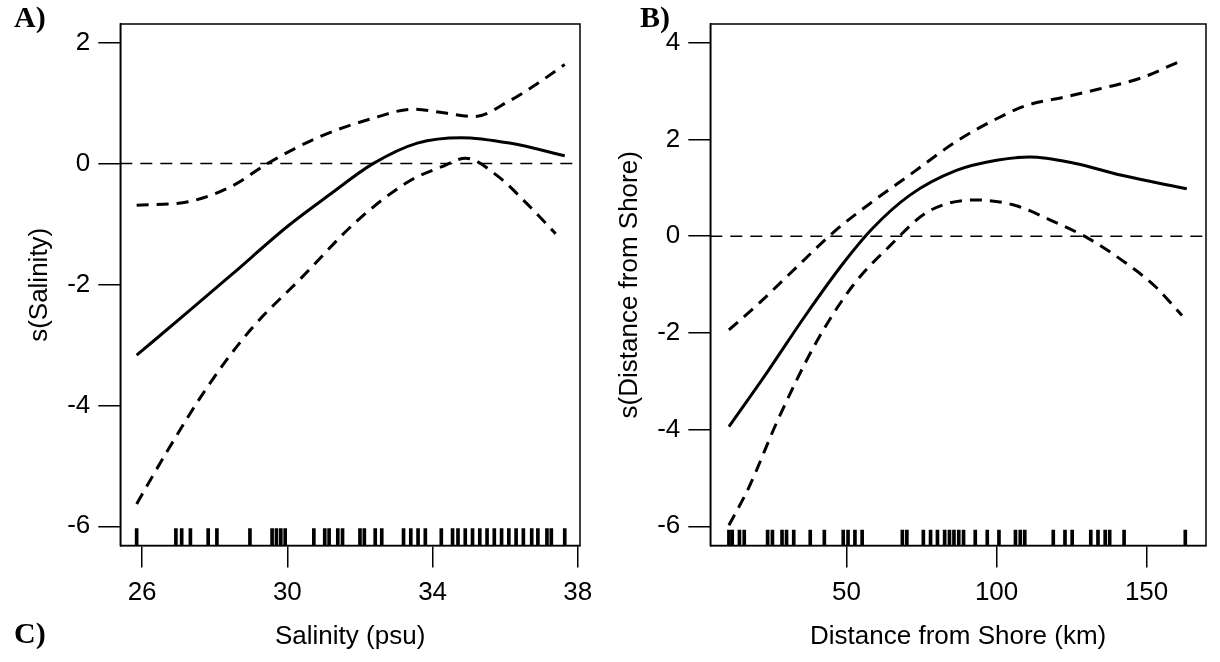  What do you see at coordinates (578, 591) in the screenshot?
I see `x-tick-label: 38` at bounding box center [578, 591].